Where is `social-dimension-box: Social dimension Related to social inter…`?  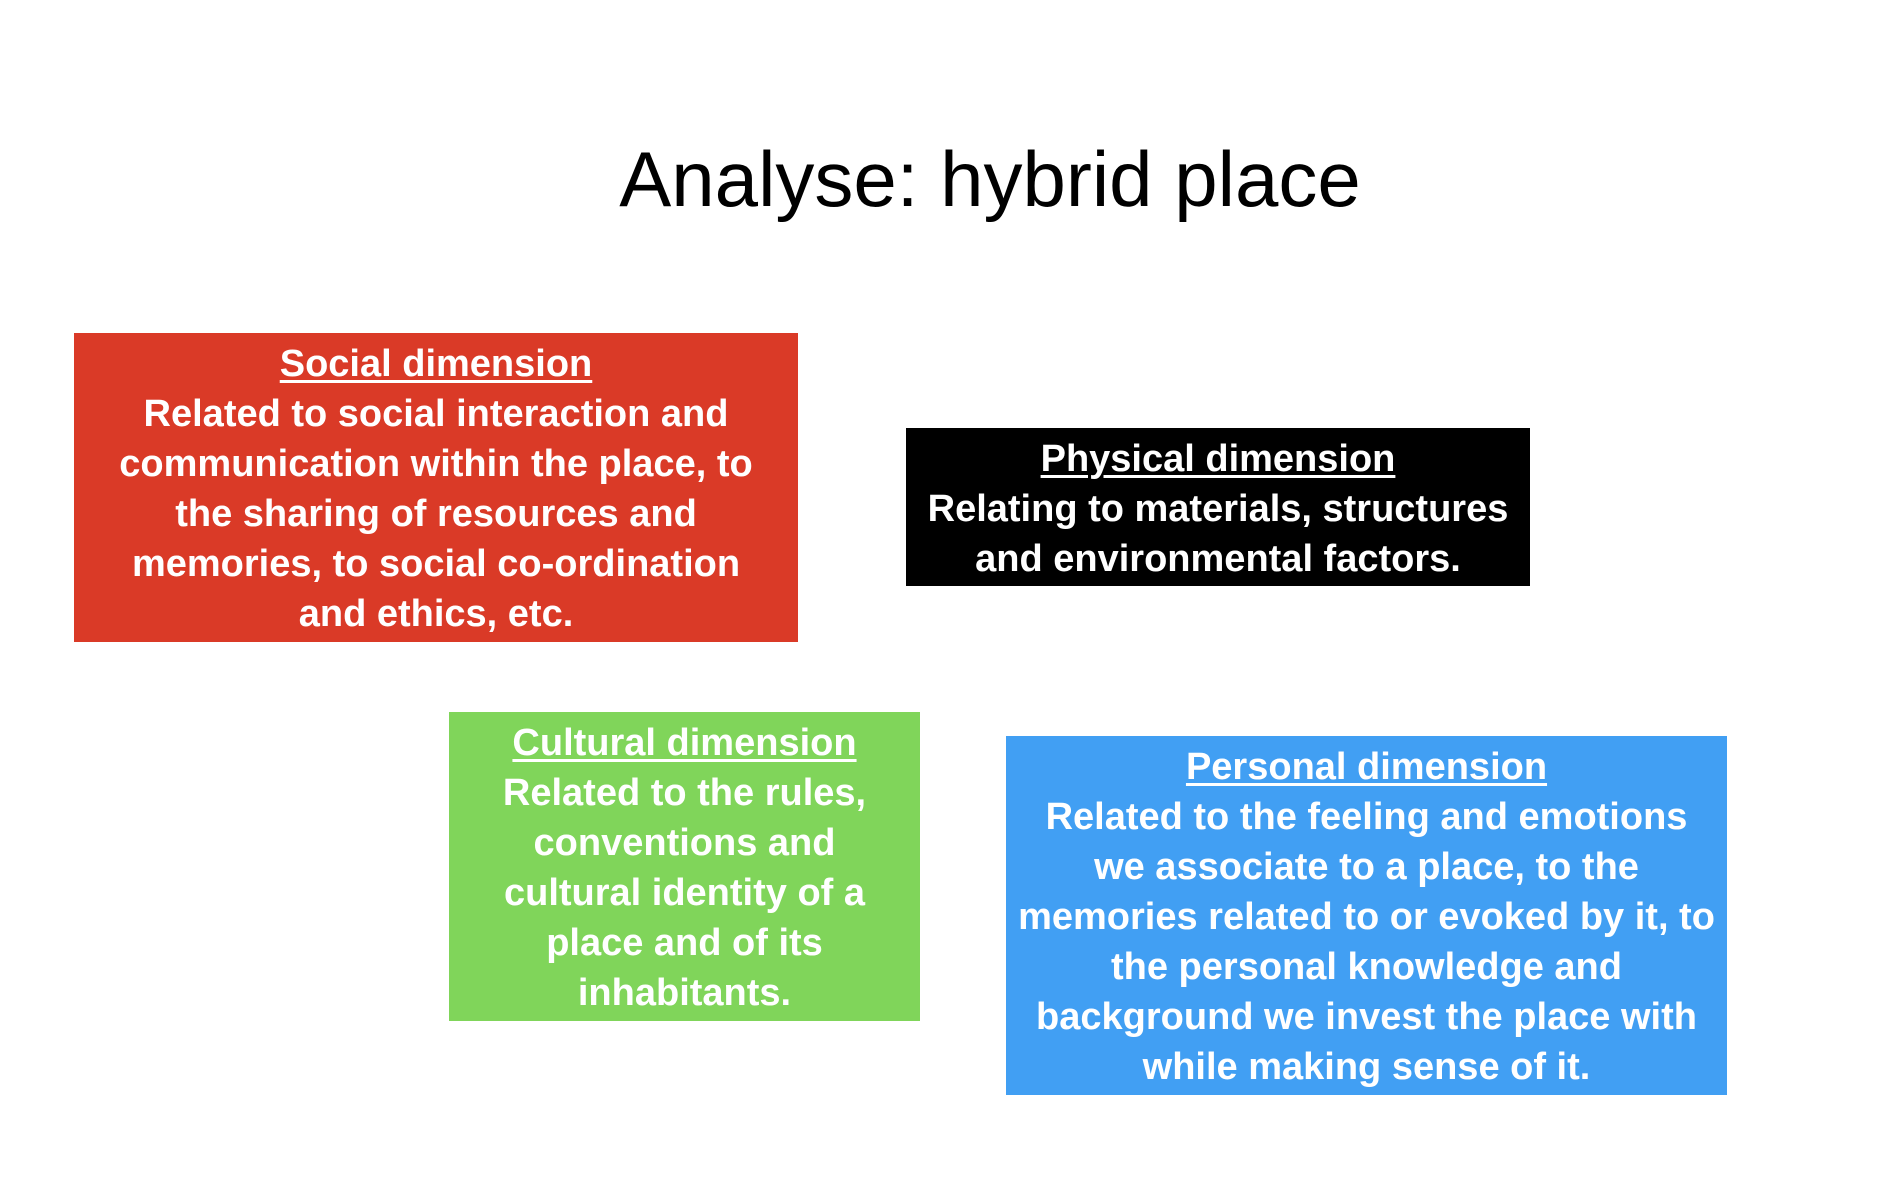
social-dimension-box: Social dimension Related to social inter… is located at coordinates (436, 487).